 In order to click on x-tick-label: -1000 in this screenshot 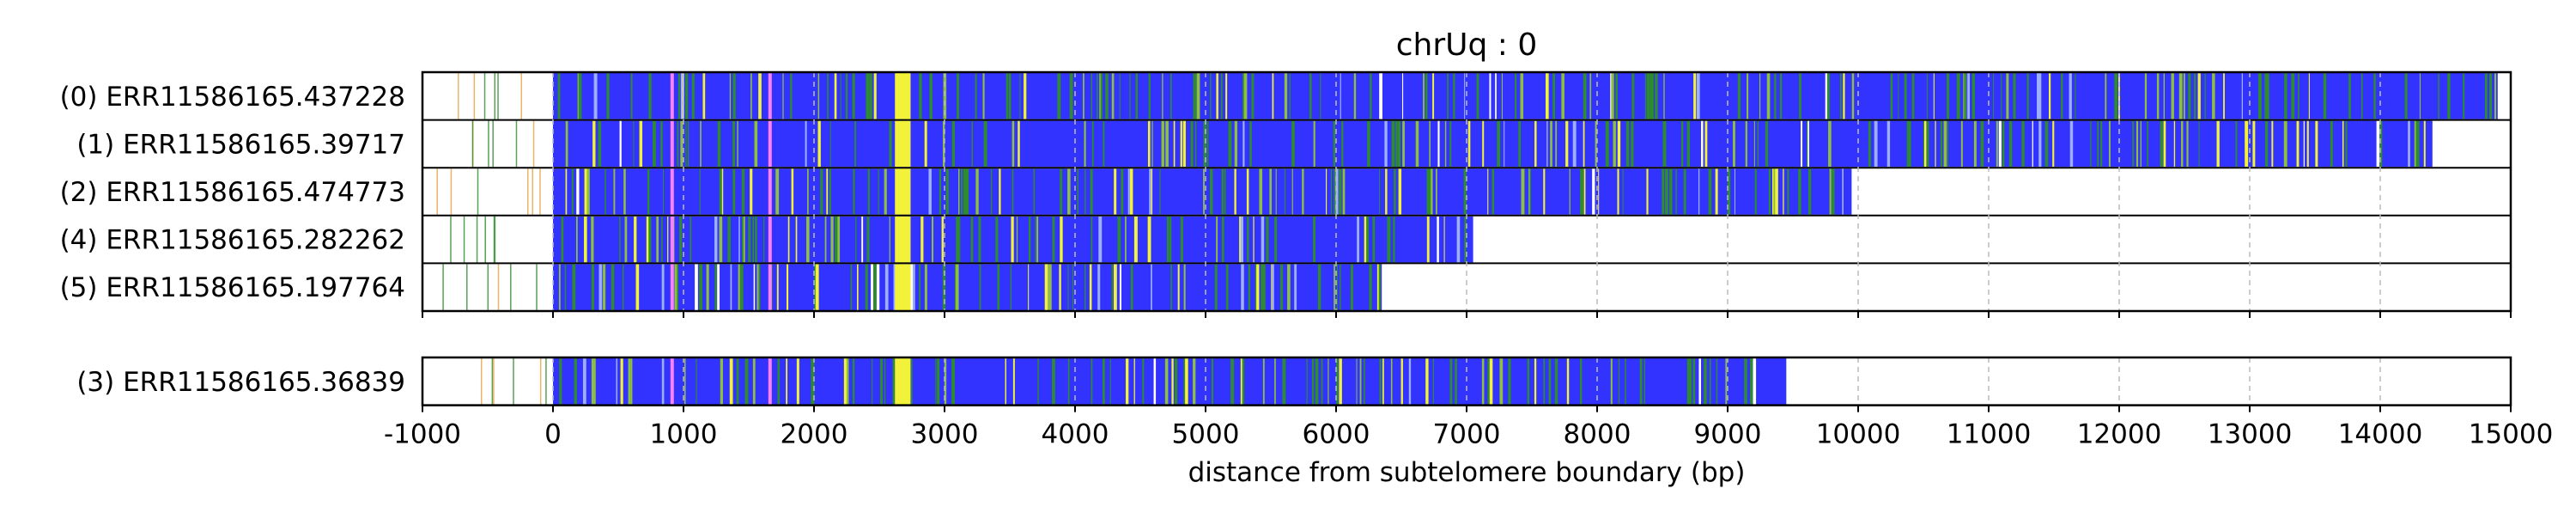, I will do `click(422, 434)`.